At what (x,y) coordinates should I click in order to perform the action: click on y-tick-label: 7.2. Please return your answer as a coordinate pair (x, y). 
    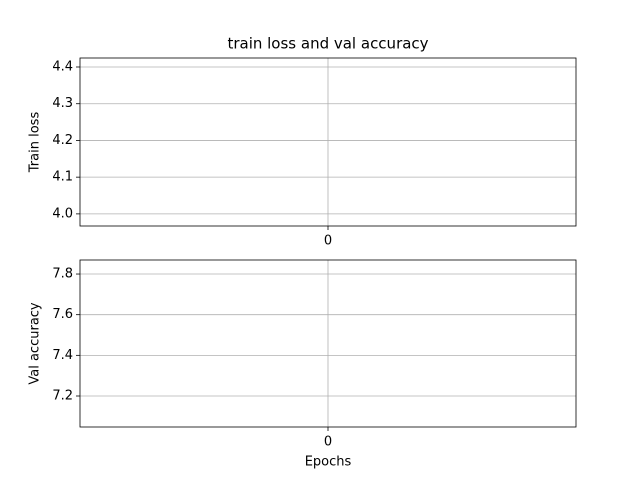
    Looking at the image, I should click on (62, 395).